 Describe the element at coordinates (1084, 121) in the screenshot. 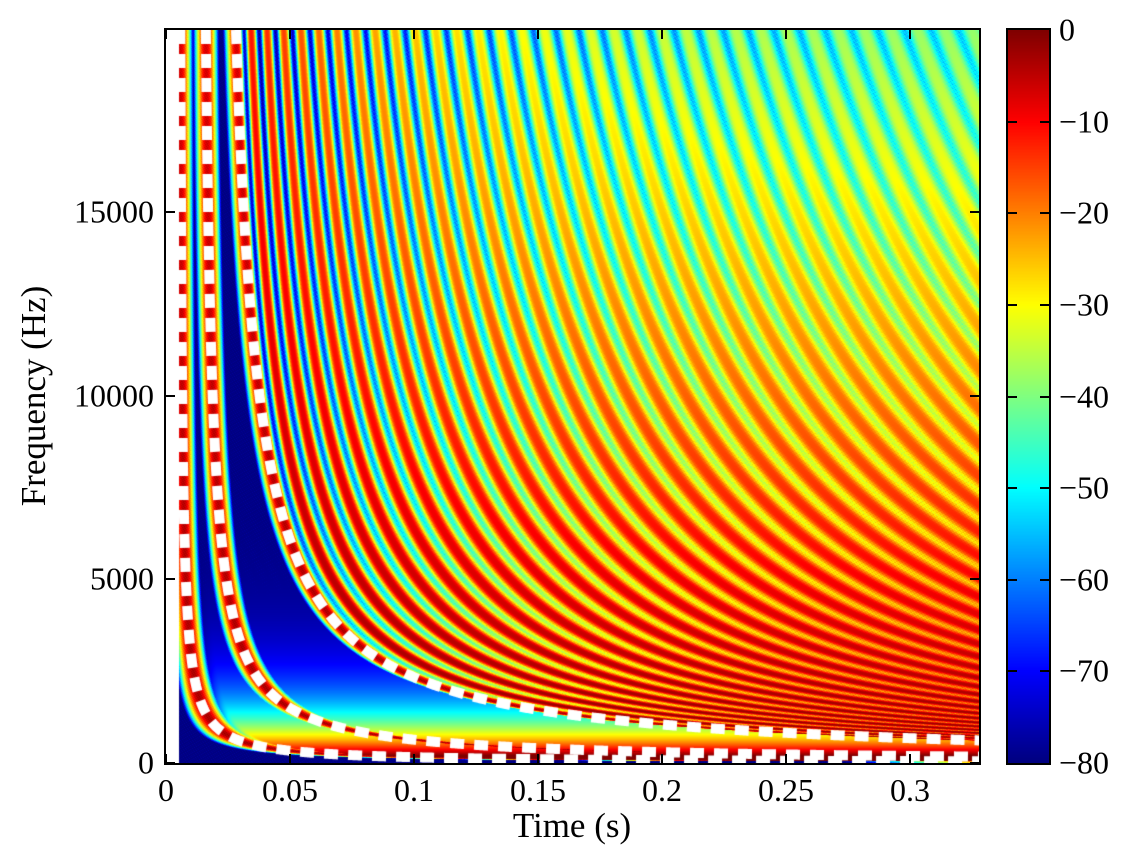

I see `colorbar-tick-label: −10` at that location.